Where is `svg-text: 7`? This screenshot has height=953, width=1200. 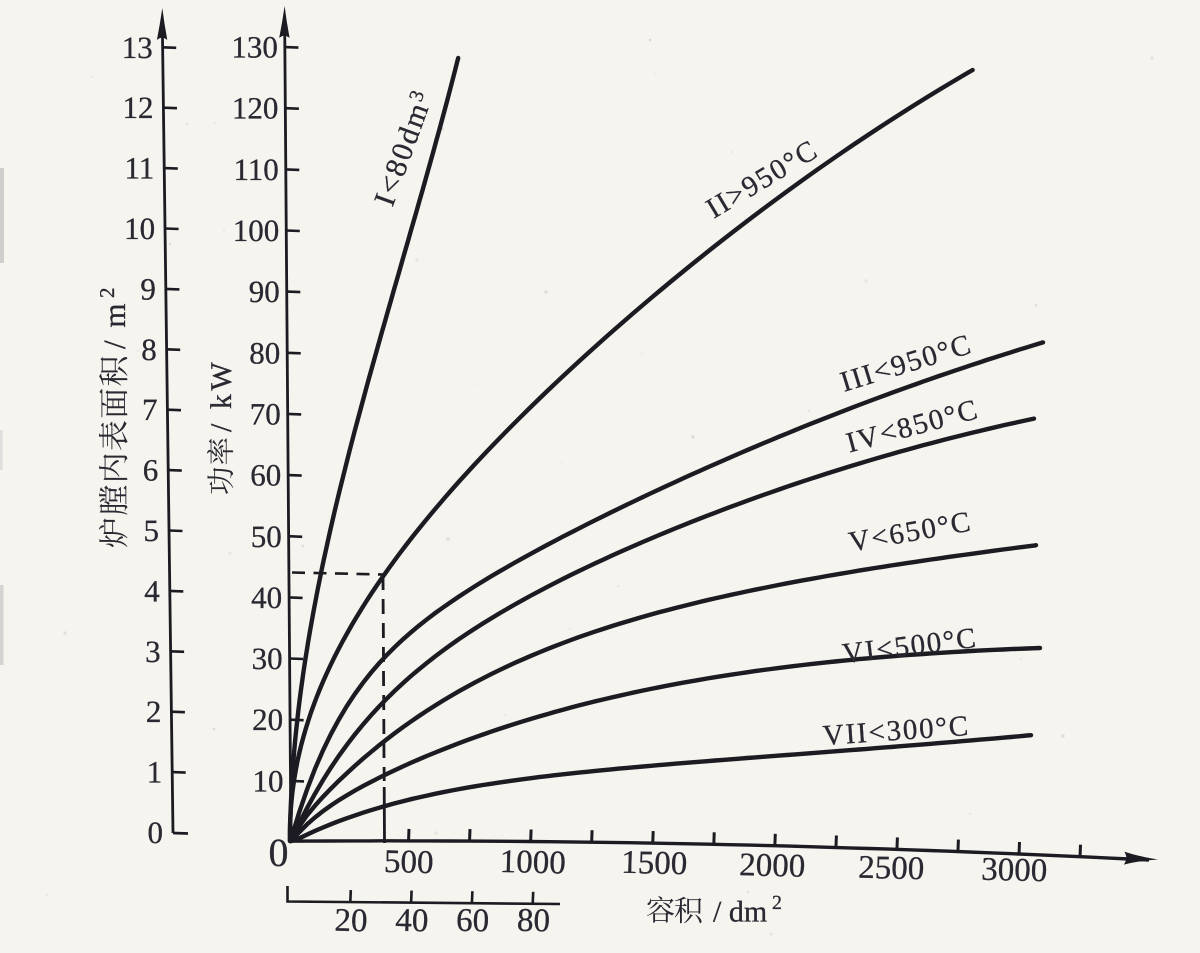
svg-text: 7 is located at coordinates (150, 409).